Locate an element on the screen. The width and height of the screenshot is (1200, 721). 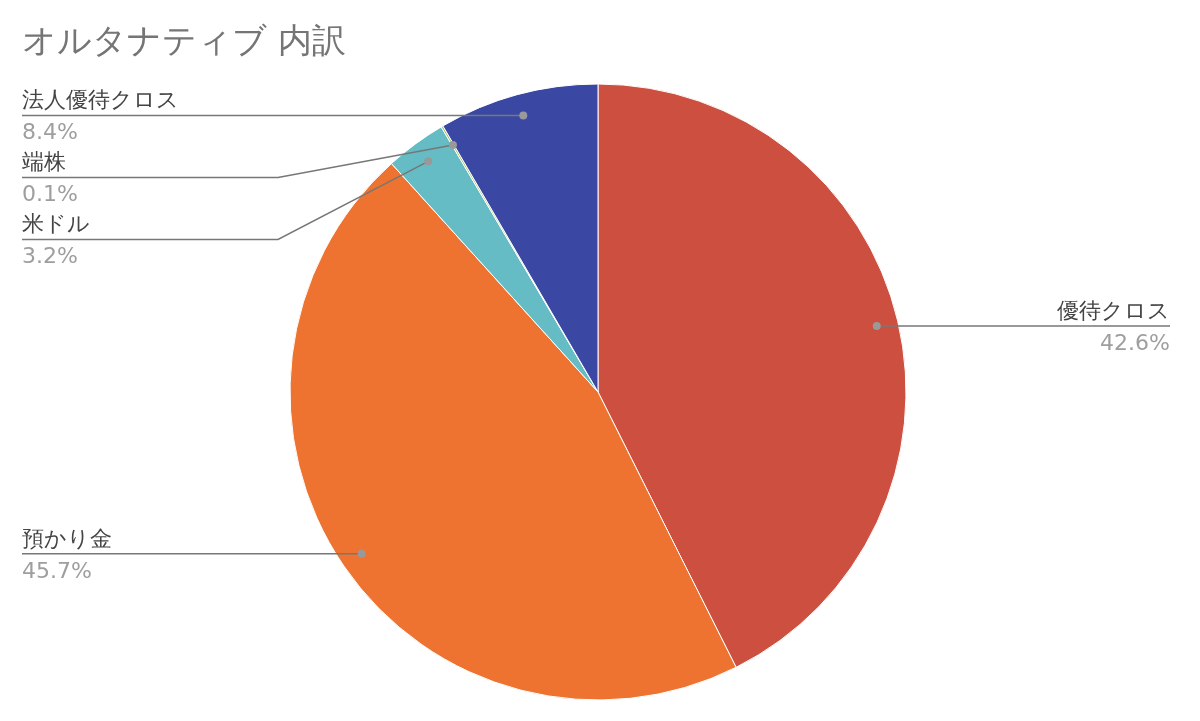
title: オルタナティブ 内訳 is located at coordinates (184, 40).